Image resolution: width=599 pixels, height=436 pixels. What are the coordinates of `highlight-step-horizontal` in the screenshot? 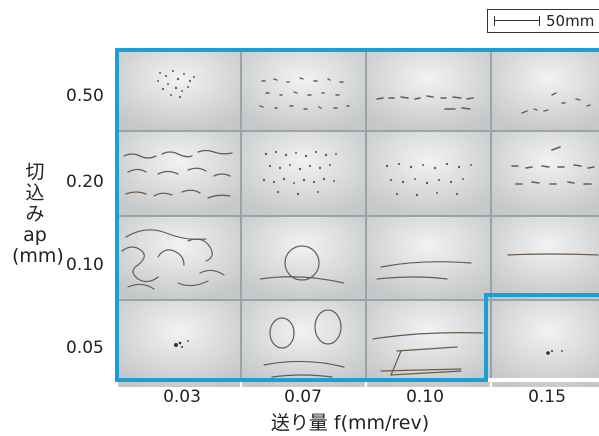 It's located at (541, 295).